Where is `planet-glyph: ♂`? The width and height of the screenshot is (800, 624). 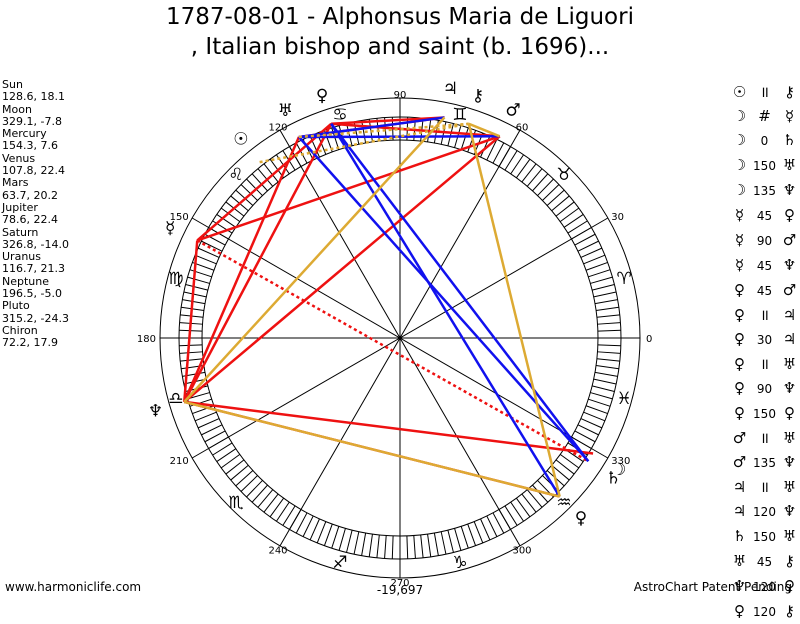
planet-glyph: ♂ is located at coordinates (512, 110).